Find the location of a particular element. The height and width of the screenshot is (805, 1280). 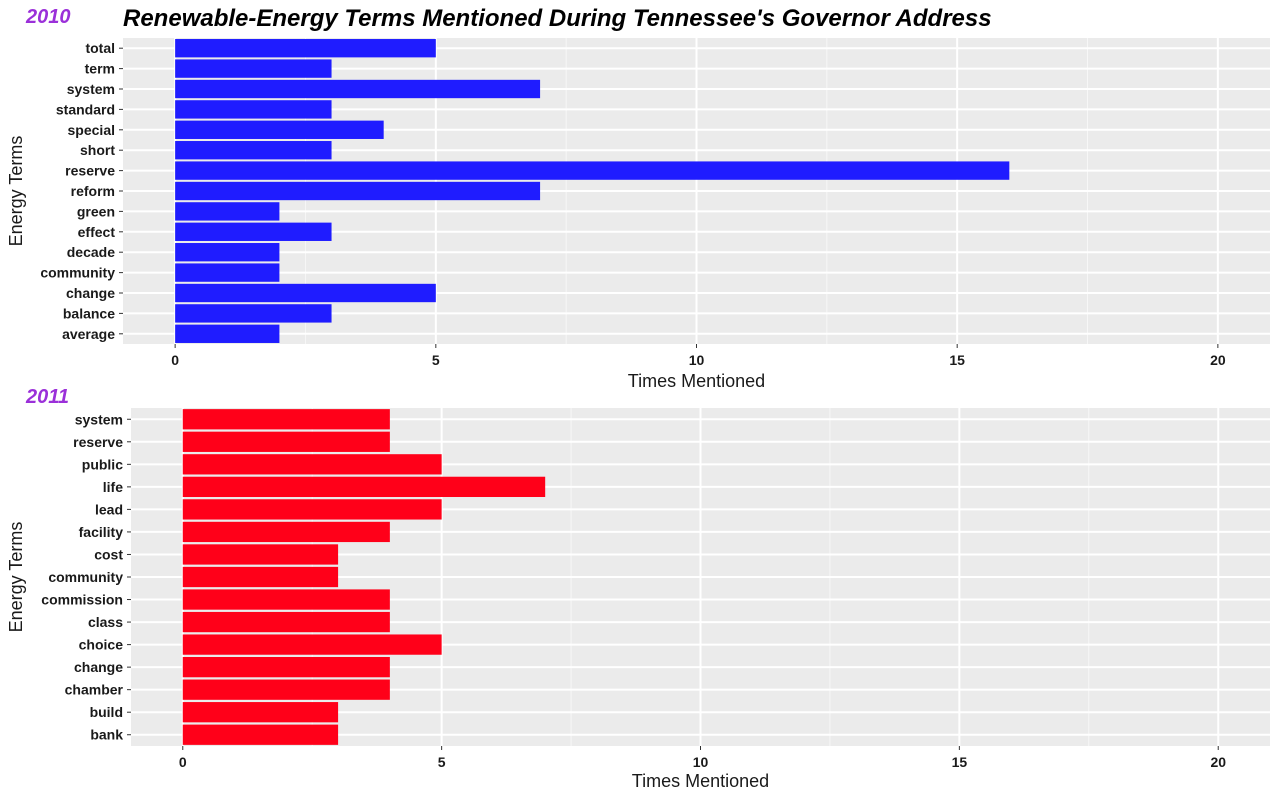

bar-green is located at coordinates (227, 211).